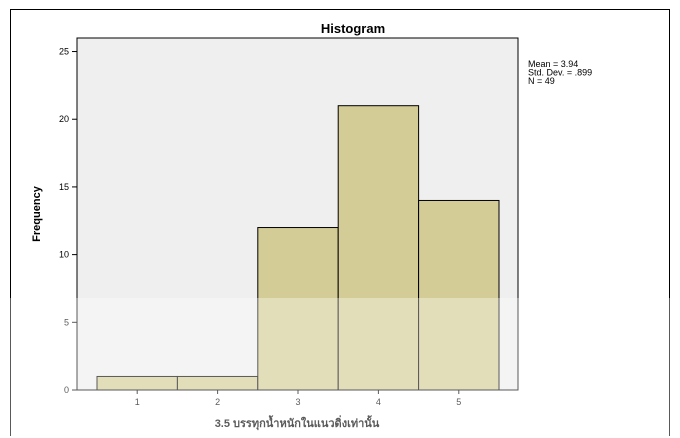 Image resolution: width=680 pixels, height=438 pixels. Describe the element at coordinates (353, 28) in the screenshot. I see `chart-title: Histogram` at that location.